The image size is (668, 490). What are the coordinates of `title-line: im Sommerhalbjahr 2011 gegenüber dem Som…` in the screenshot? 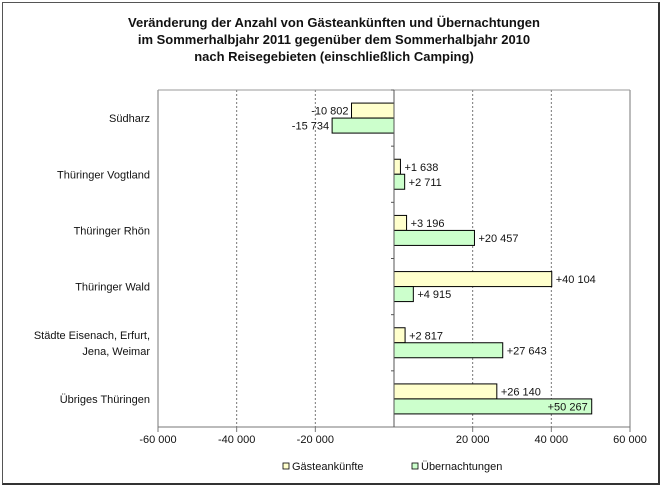 It's located at (334, 39).